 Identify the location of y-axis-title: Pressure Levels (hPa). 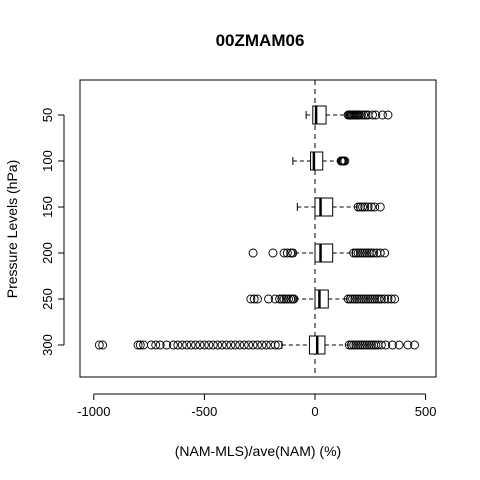
(12, 229).